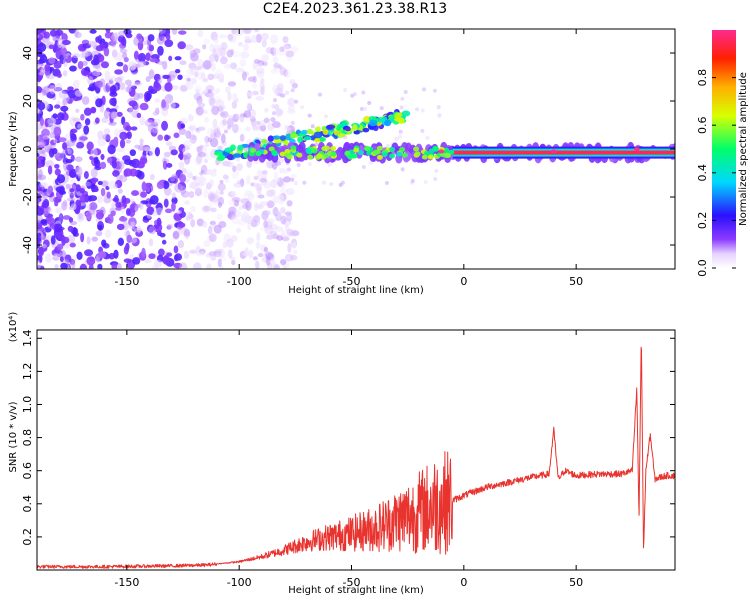 The image size is (750, 600). What do you see at coordinates (379, 148) in the screenshot?
I see `carrier-blob` at bounding box center [379, 148].